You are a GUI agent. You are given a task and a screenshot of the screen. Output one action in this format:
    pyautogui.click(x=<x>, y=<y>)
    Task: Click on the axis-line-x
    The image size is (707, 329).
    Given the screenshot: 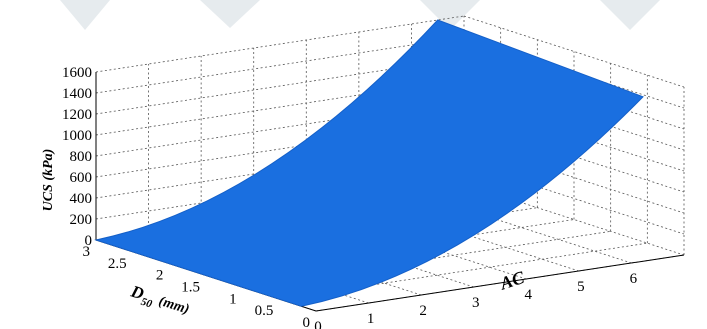 What is the action you would take?
    pyautogui.click(x=500, y=283)
    